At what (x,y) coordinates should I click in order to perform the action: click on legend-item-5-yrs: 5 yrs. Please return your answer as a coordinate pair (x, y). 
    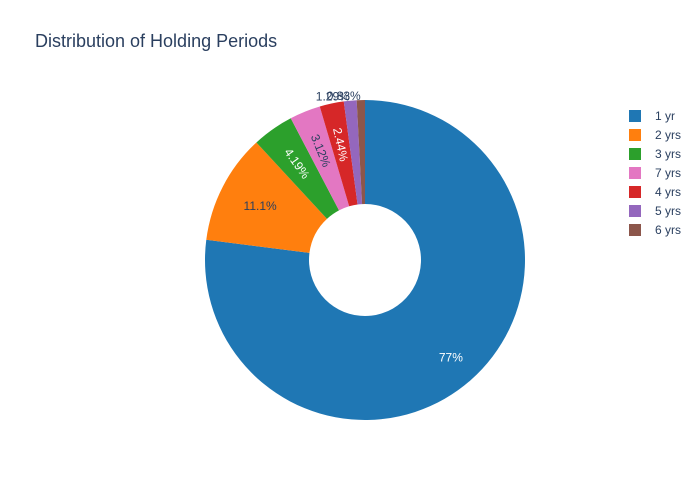
    Looking at the image, I should click on (655, 210).